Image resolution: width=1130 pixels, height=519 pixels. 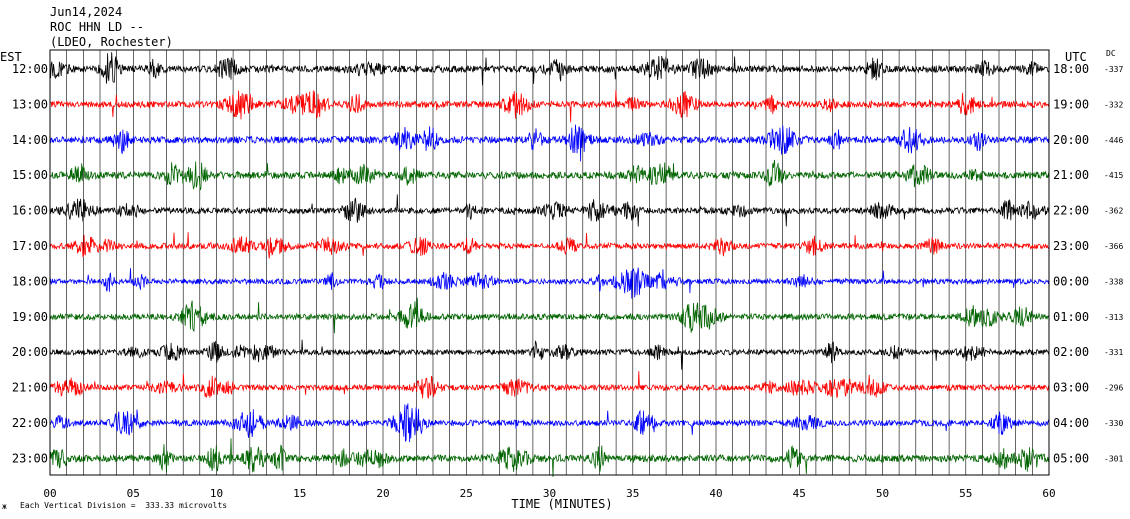 What do you see at coordinates (1071, 140) in the screenshot?
I see `utc-hour-label: 20:00` at bounding box center [1071, 140].